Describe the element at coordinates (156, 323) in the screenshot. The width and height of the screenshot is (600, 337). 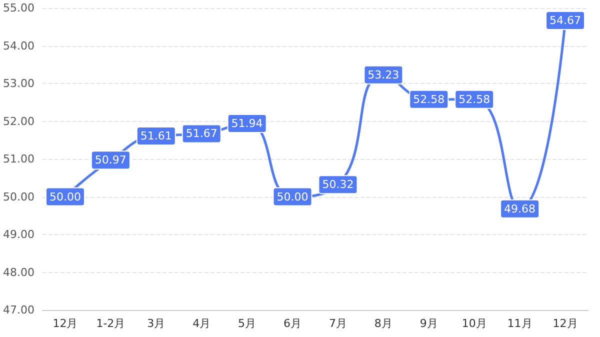
I see `x-tick-label: 3月` at that location.